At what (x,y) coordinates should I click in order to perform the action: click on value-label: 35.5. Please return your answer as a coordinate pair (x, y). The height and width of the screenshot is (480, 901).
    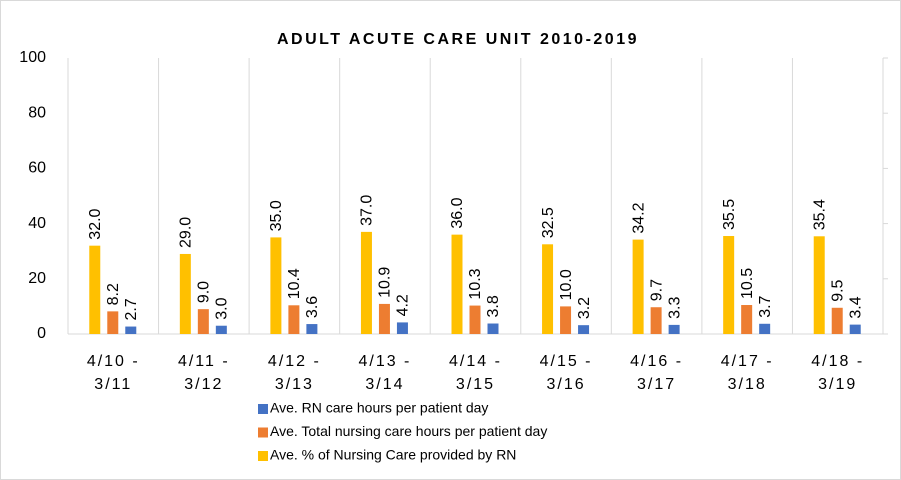
    Looking at the image, I should click on (729, 214).